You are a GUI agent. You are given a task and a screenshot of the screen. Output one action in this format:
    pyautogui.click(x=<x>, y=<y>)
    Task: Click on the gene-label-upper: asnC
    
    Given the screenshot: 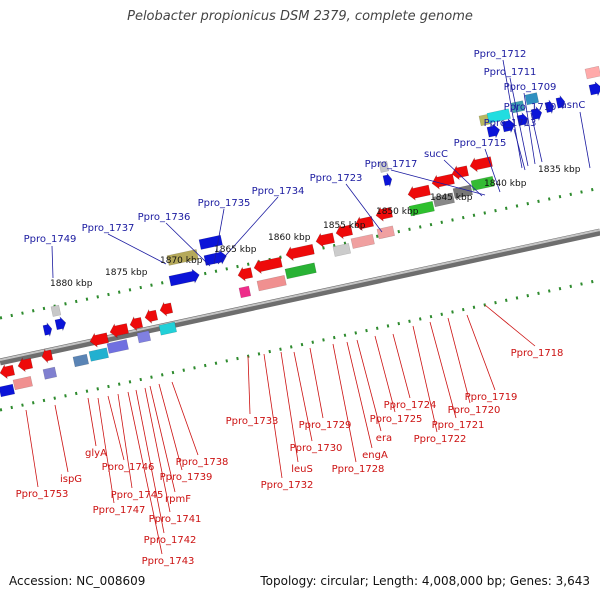 What is the action you would take?
    pyautogui.click(x=573, y=105)
    